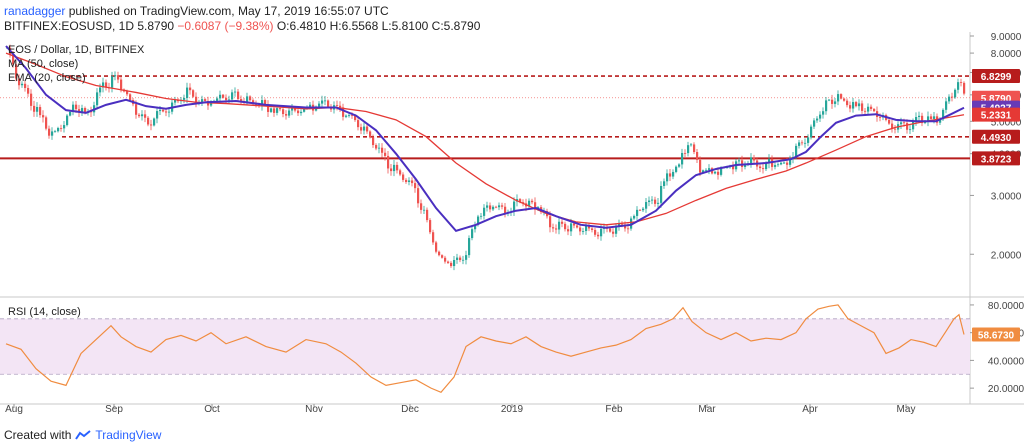  Describe the element at coordinates (76, 50) in the screenshot. I see `chart-title-legend: EOS / Dollar, 1D, BITFINEX` at that location.